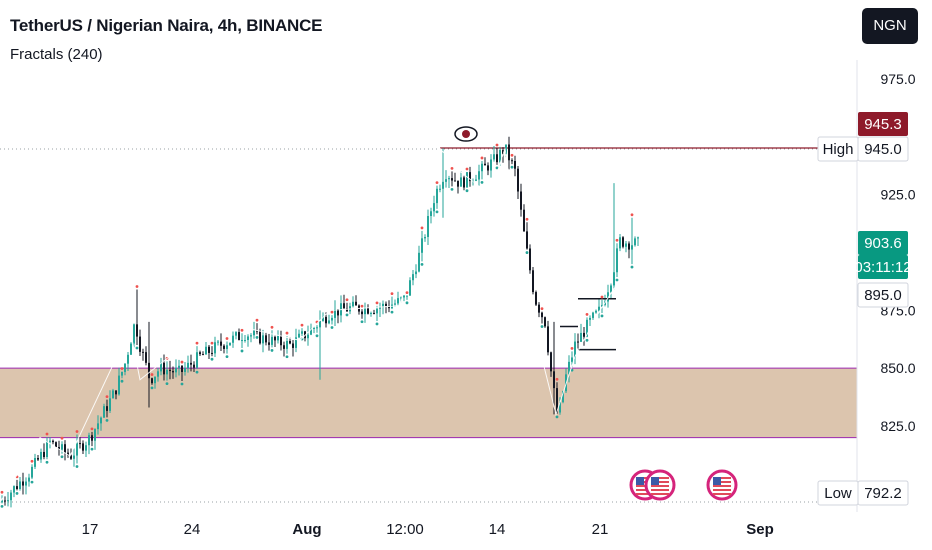 This screenshot has width=932, height=550. I want to click on indicator-label: Fractals (240), so click(56, 54).